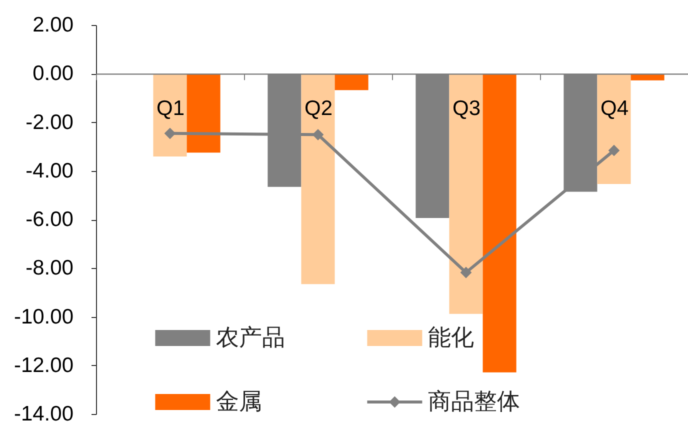 The height and width of the screenshot is (429, 688). What do you see at coordinates (614, 108) in the screenshot?
I see `x-tick-label: Q4` at bounding box center [614, 108].